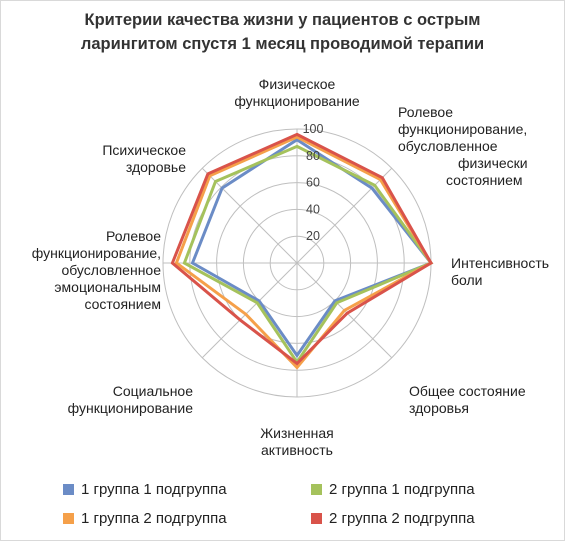  Describe the element at coordinates (297, 433) in the screenshot. I see `axis-label-vitality-line-1: Жизненная` at that location.